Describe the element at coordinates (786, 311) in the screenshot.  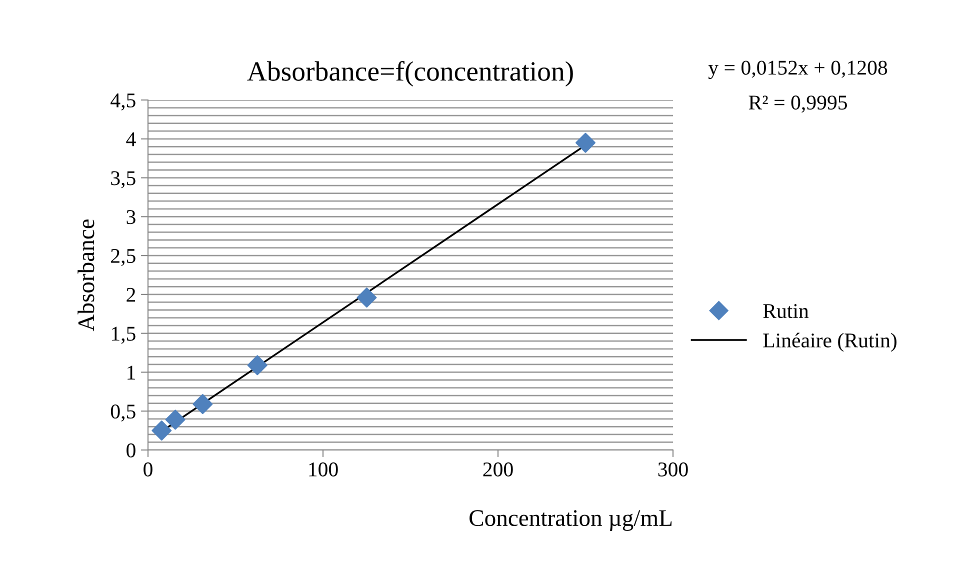
I see `legend-label: Rutin` at that location.